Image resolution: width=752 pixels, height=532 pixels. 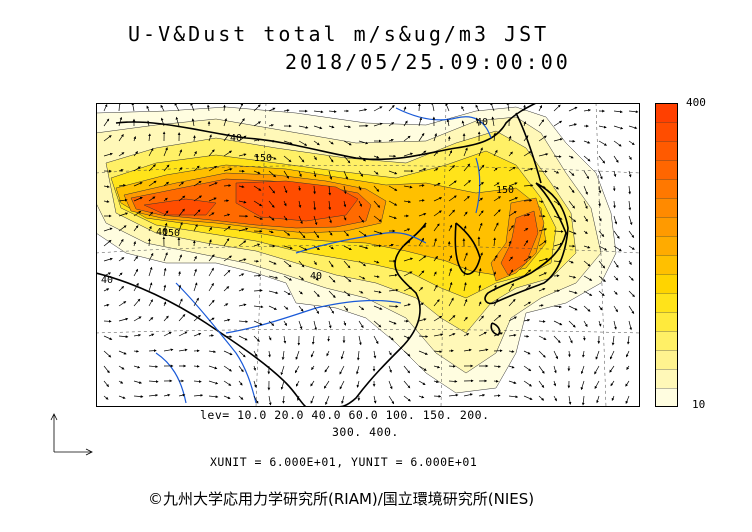 I want to click on contour-label: 40, so click(x=107, y=280).